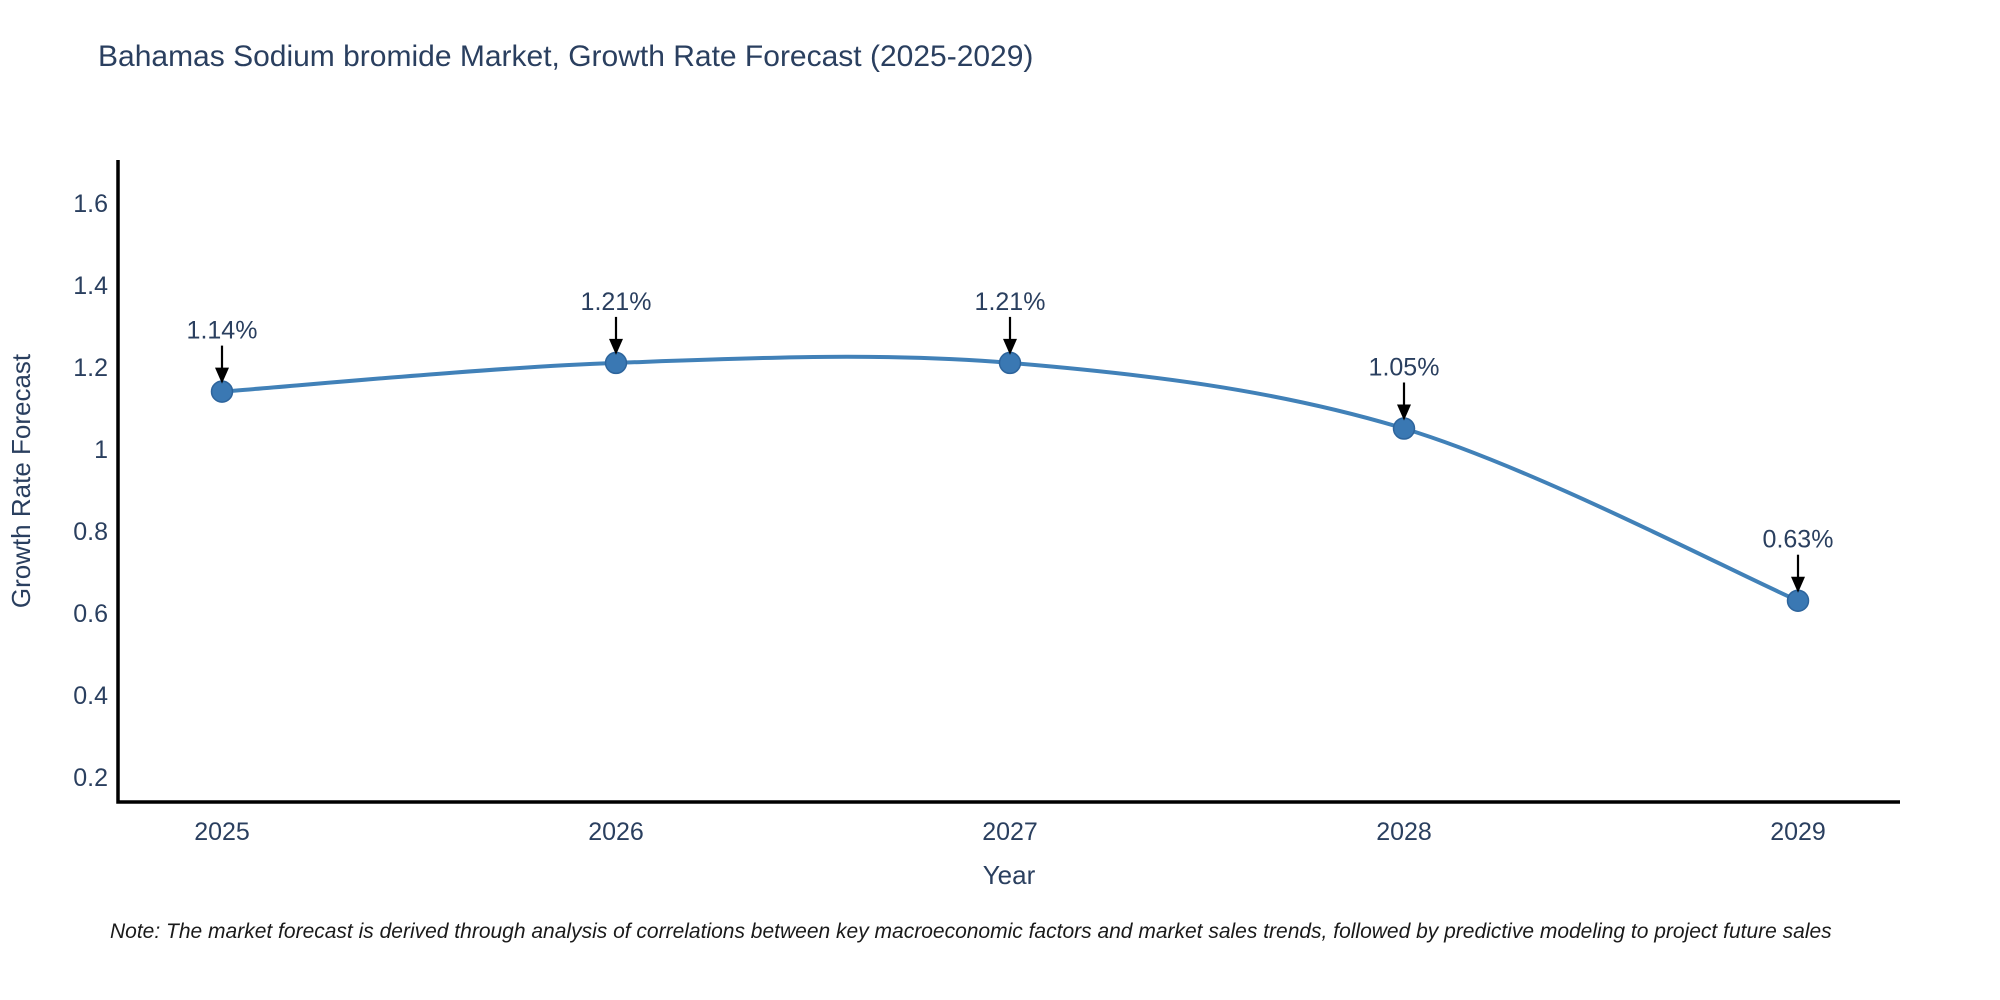 The height and width of the screenshot is (1000, 2000). What do you see at coordinates (90, 204) in the screenshot?
I see `y-tick-label: 1.6` at bounding box center [90, 204].